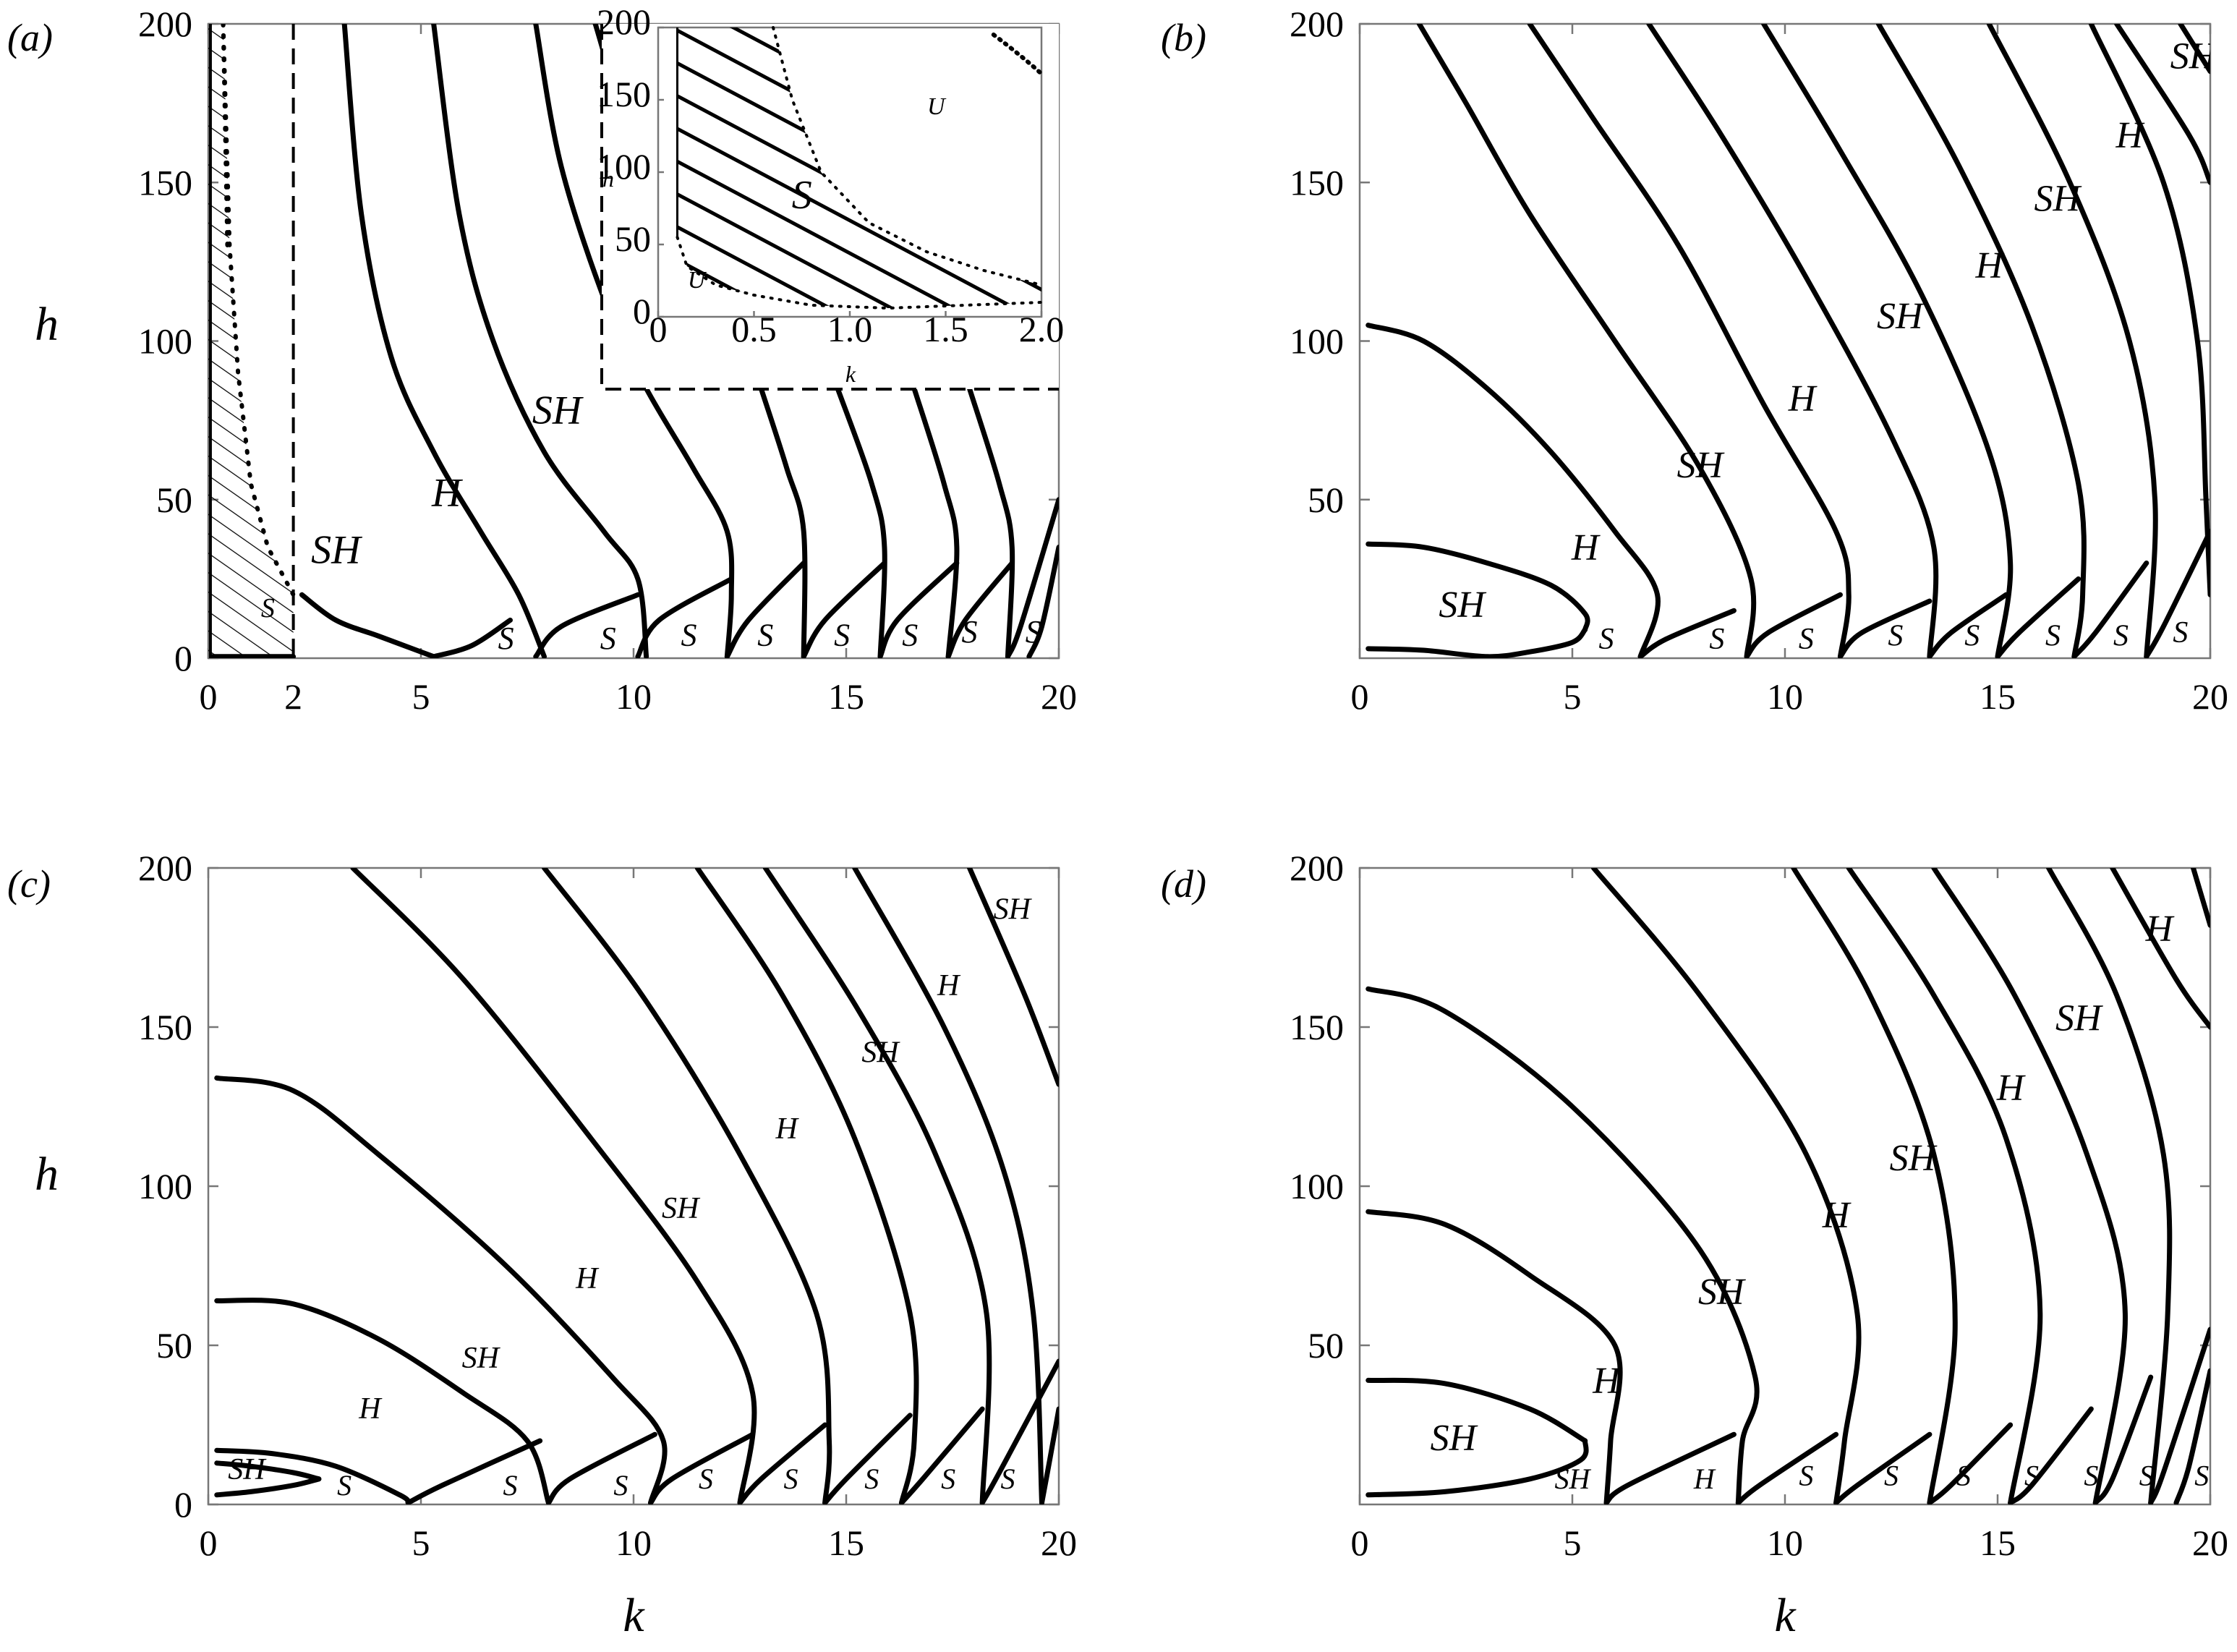  What do you see at coordinates (802, 195) in the screenshot?
I see `inset-region-label: S` at bounding box center [802, 195].